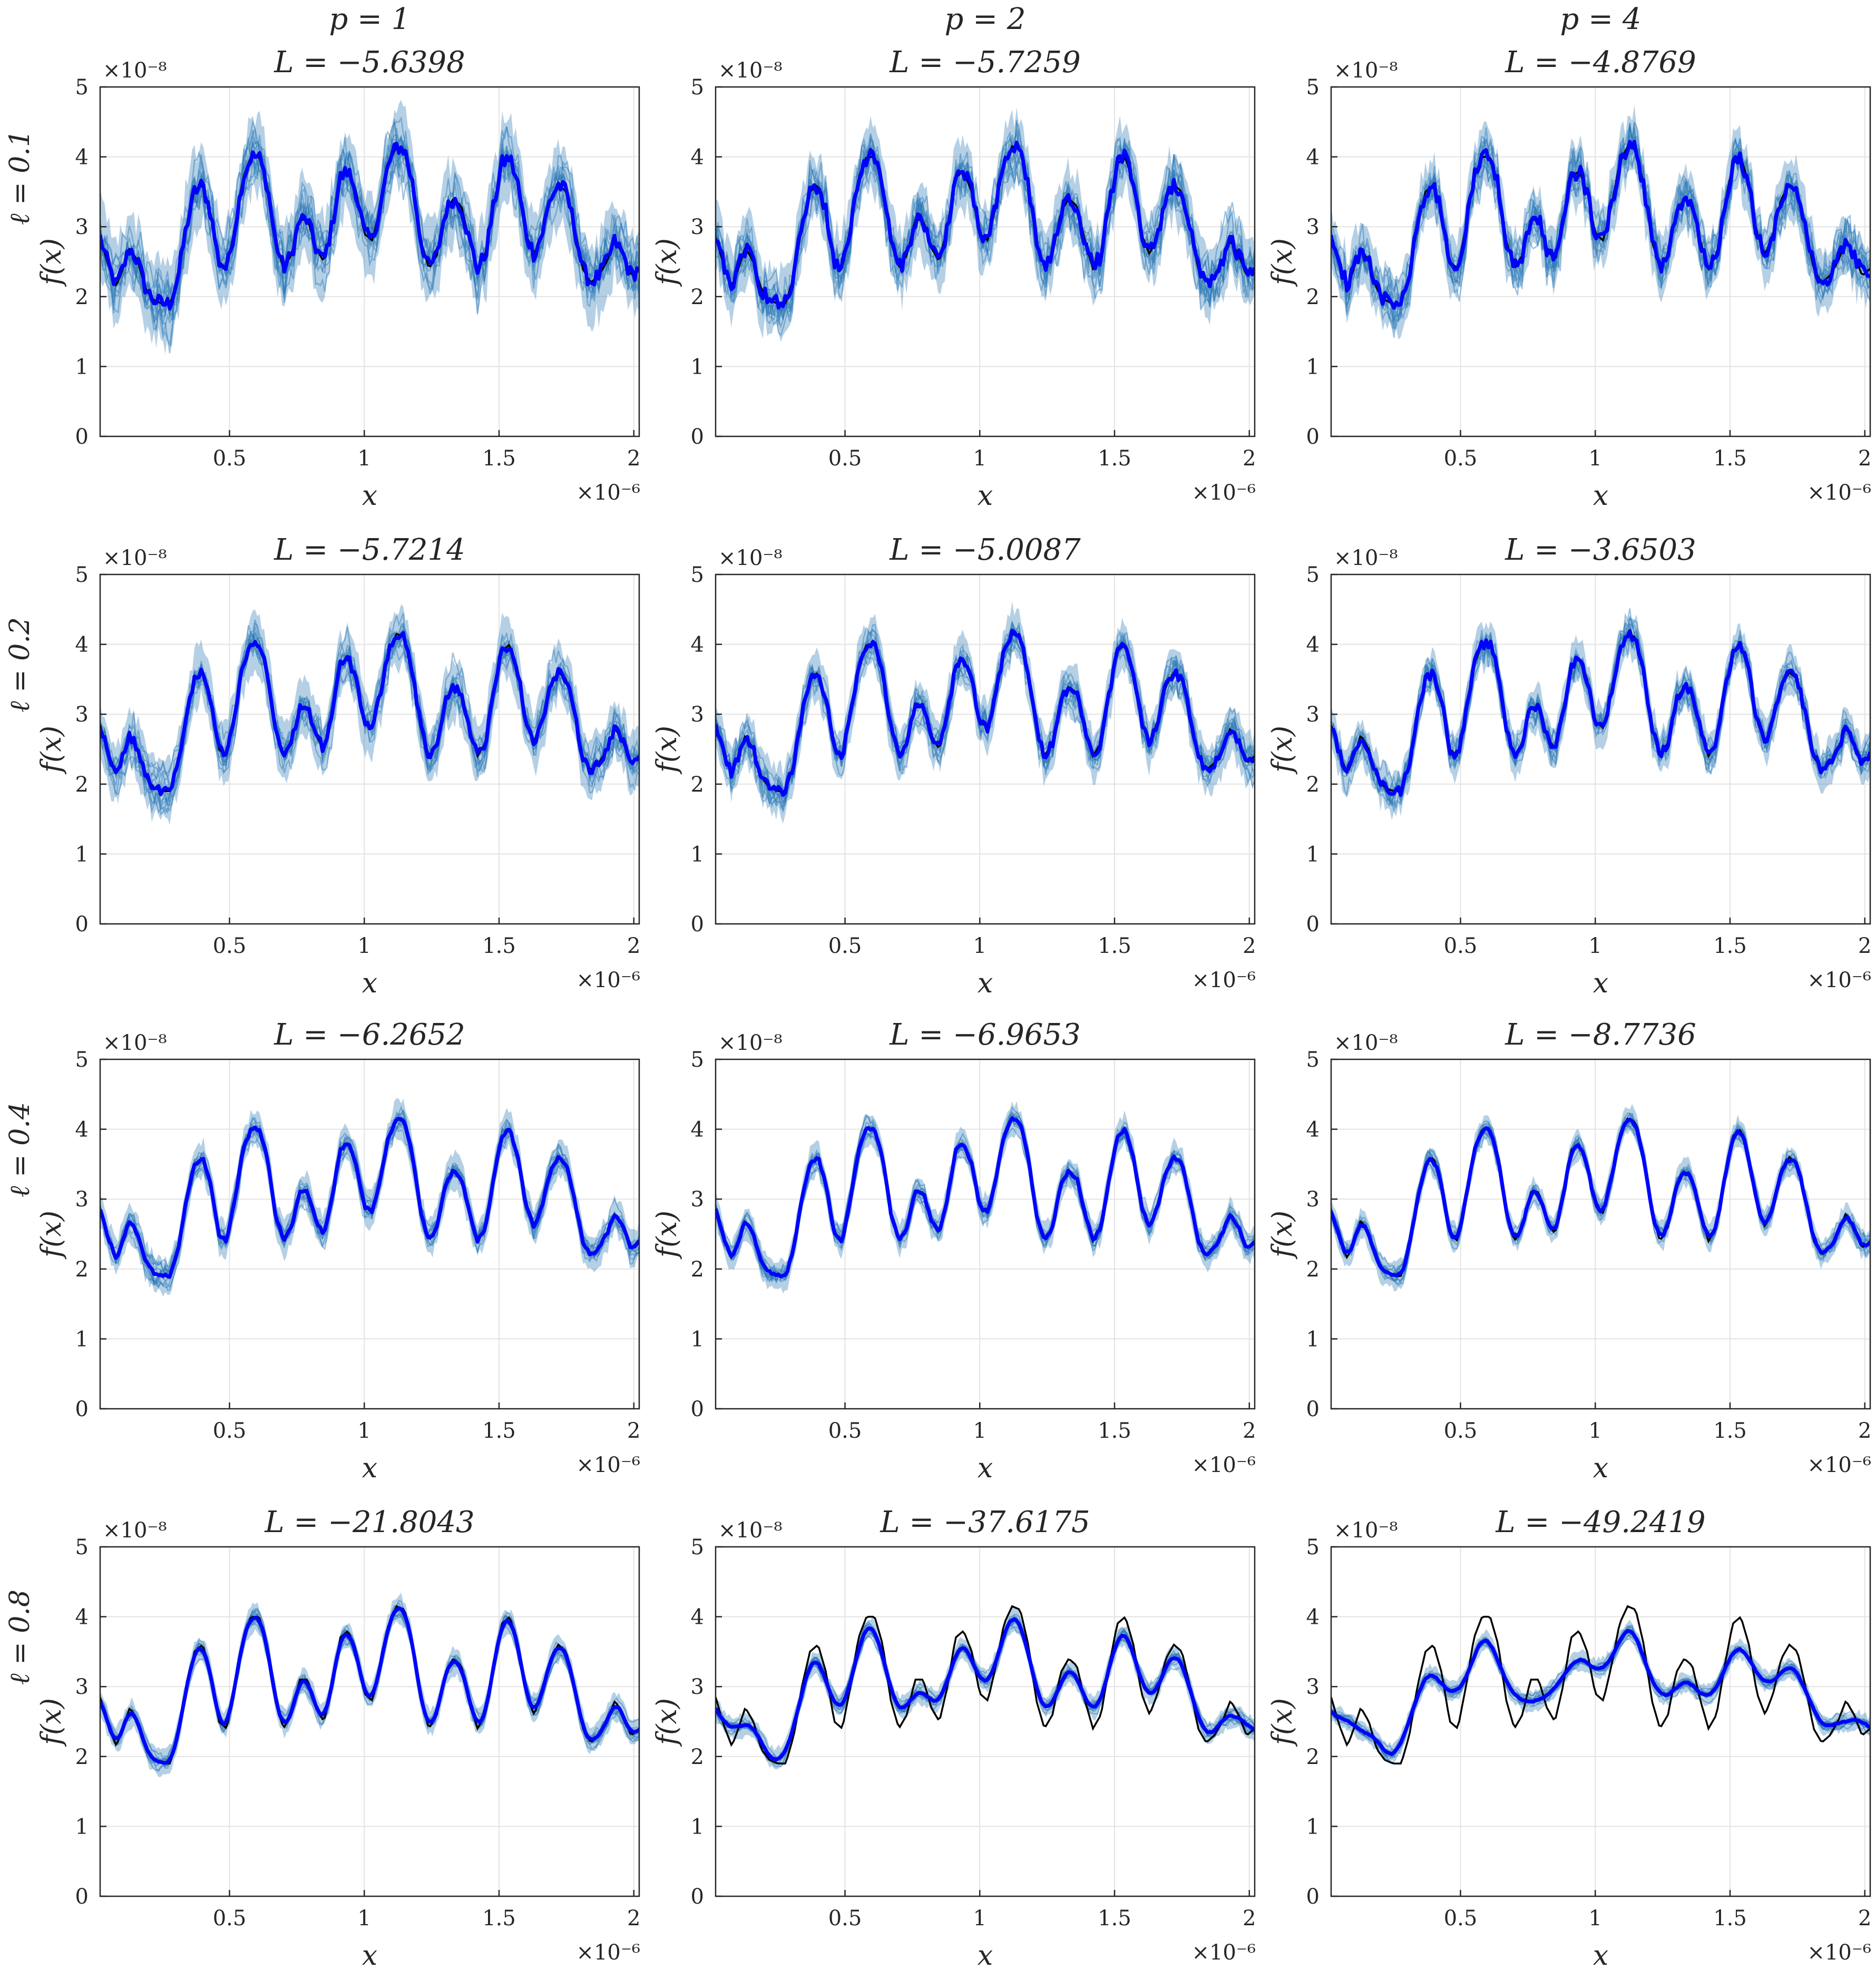 The width and height of the screenshot is (1876, 1969). Describe the element at coordinates (20, 1149) in the screenshot. I see `row-label-length-scale: ℓ = 0.4` at that location.